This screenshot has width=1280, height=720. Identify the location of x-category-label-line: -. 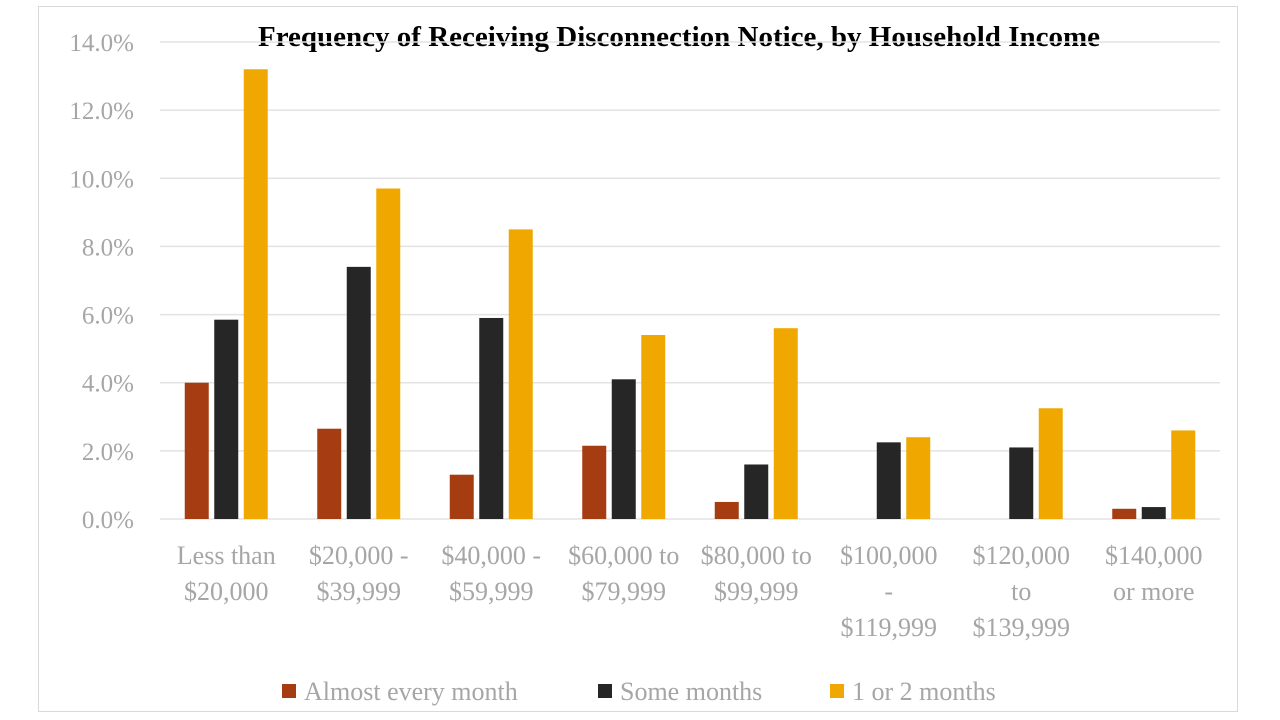
(888, 591).